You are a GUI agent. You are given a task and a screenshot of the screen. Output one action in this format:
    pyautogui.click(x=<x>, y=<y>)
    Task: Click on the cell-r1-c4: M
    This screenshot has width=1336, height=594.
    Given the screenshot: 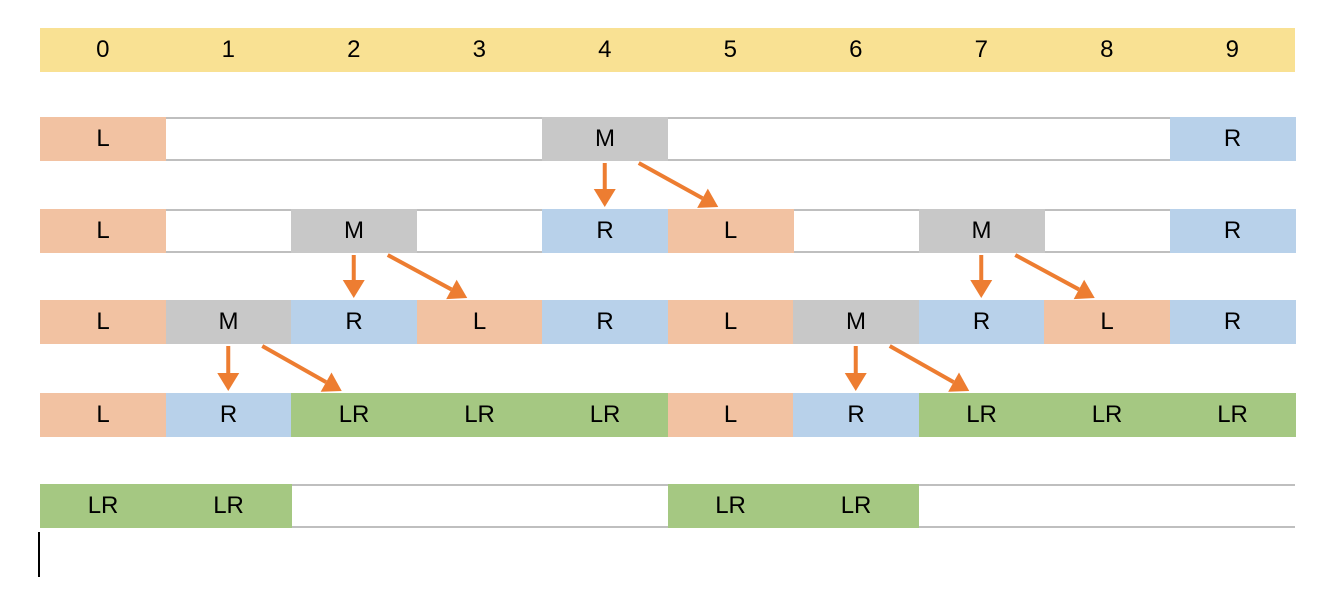 What is the action you would take?
    pyautogui.click(x=605, y=139)
    